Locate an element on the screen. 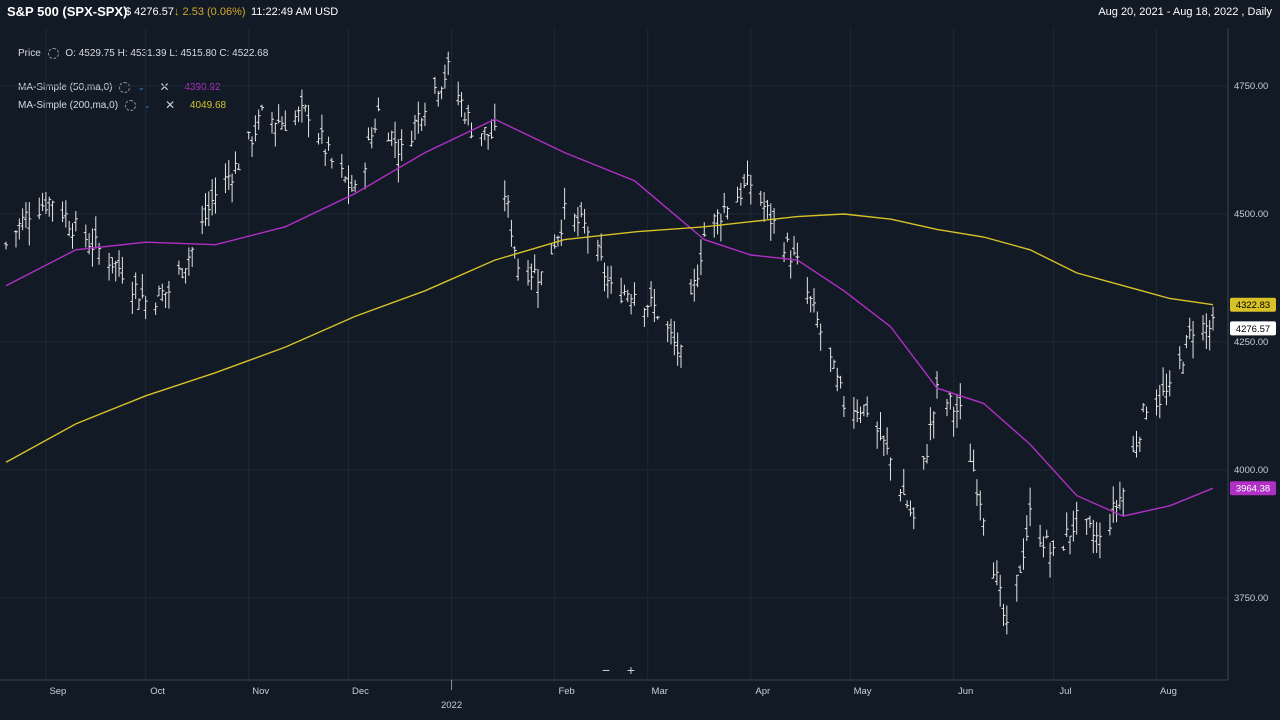 This screenshot has width=1280, height=720. ma200-legend: MA-Simple (200,ma,0) ⌄ ✕ 4049.68 is located at coordinates (122, 105).